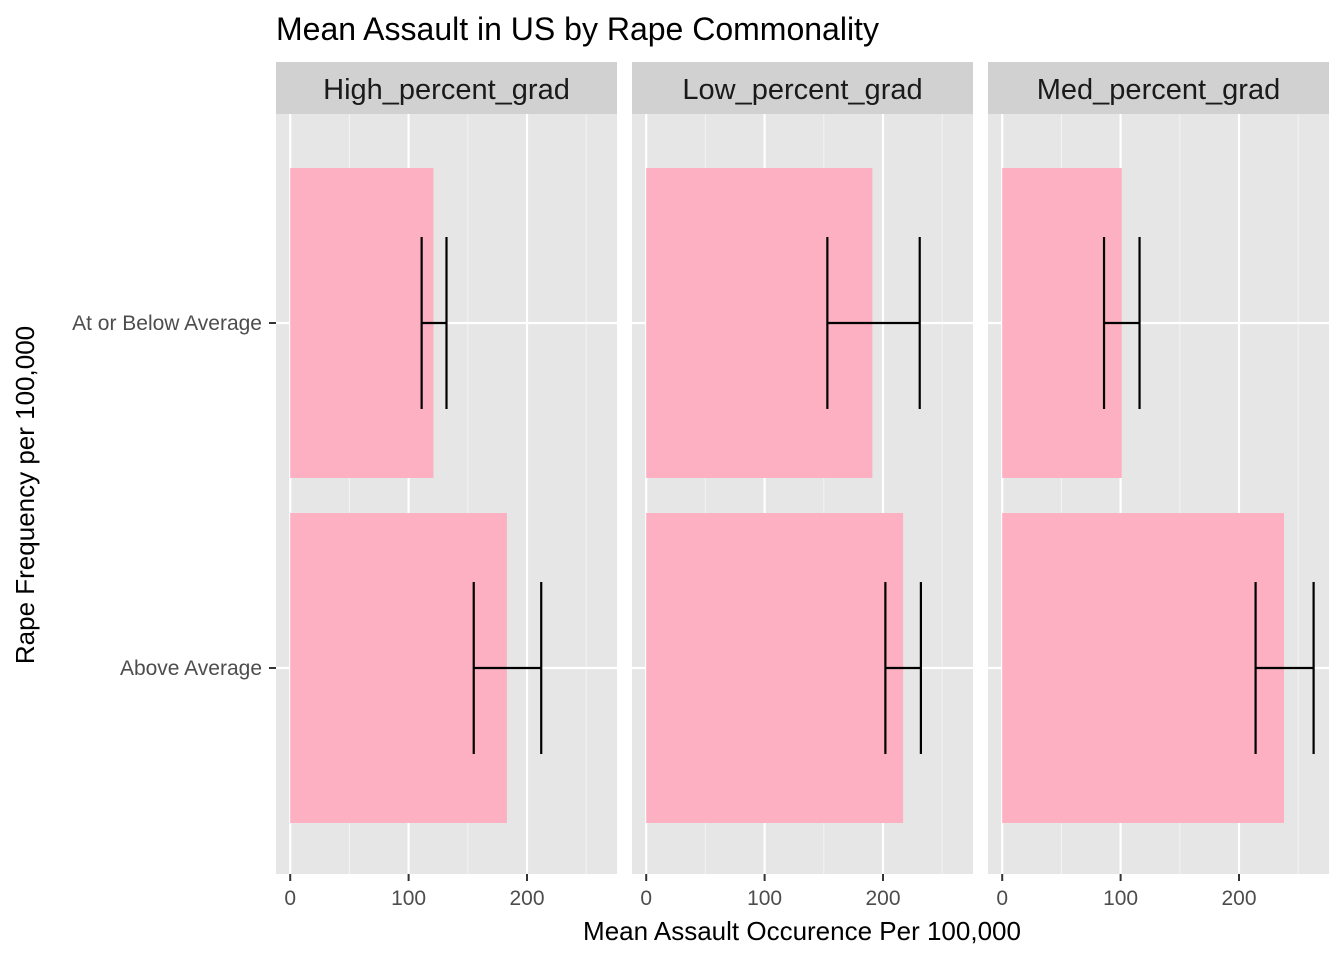  What do you see at coordinates (167, 323) in the screenshot?
I see `y-tick-label: At or Below Average` at bounding box center [167, 323].